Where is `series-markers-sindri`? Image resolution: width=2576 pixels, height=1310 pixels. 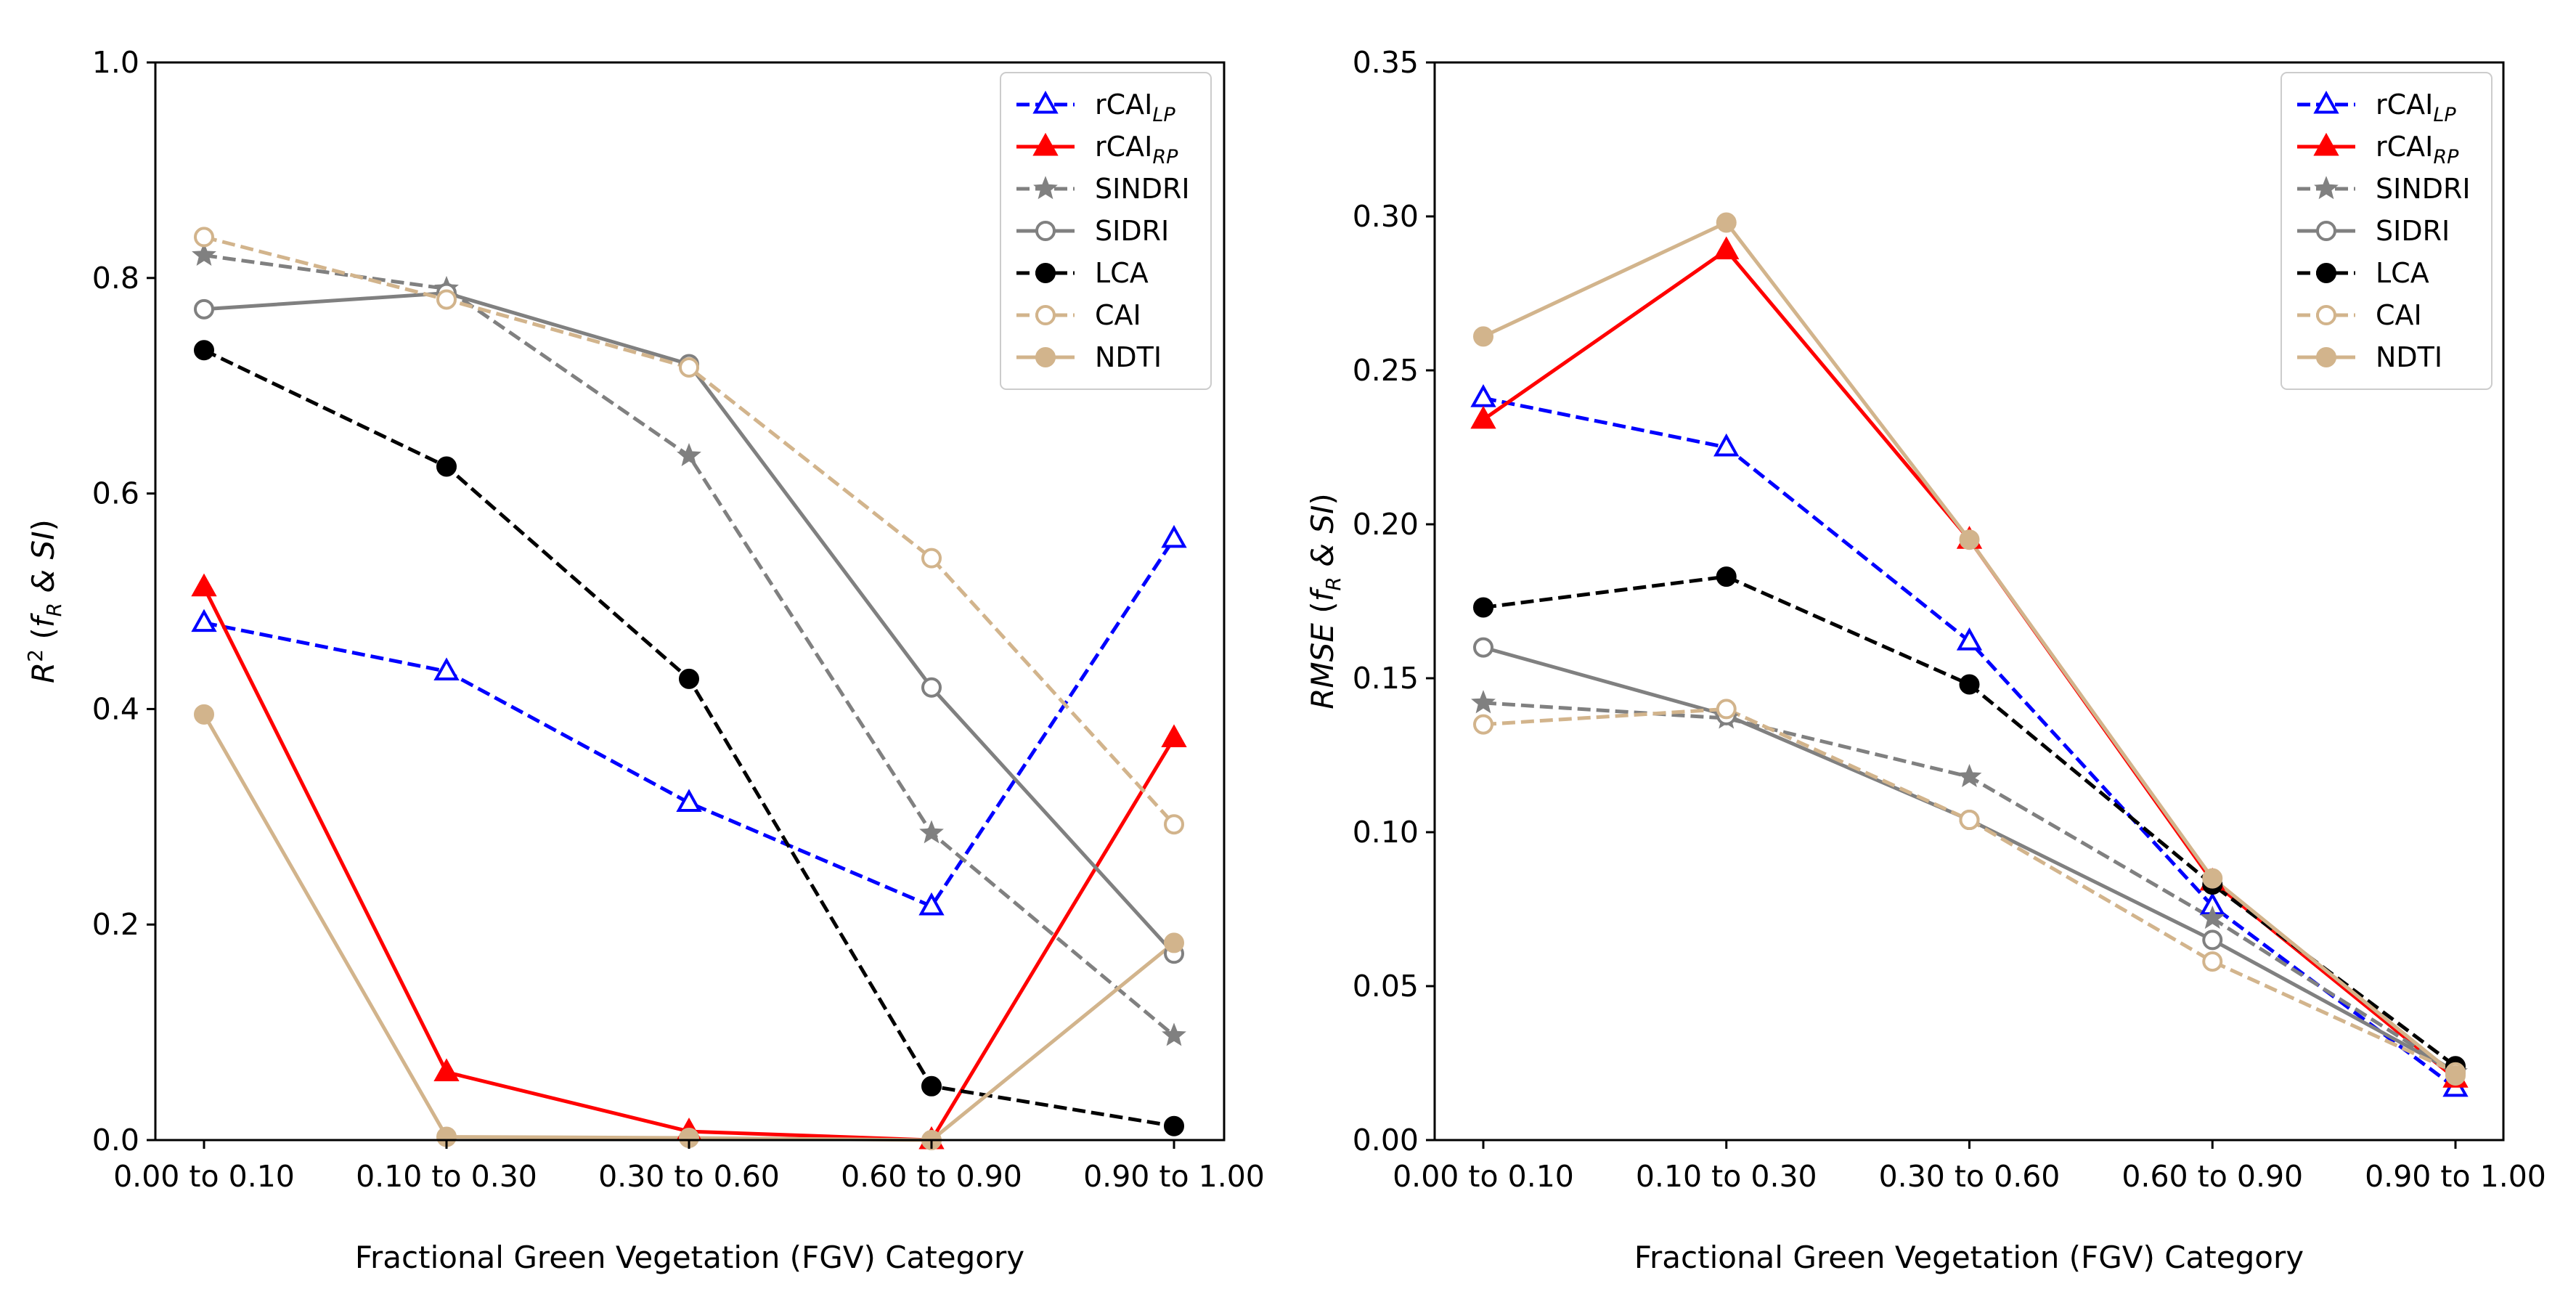 series-markers-sindri is located at coordinates (1969, 886).